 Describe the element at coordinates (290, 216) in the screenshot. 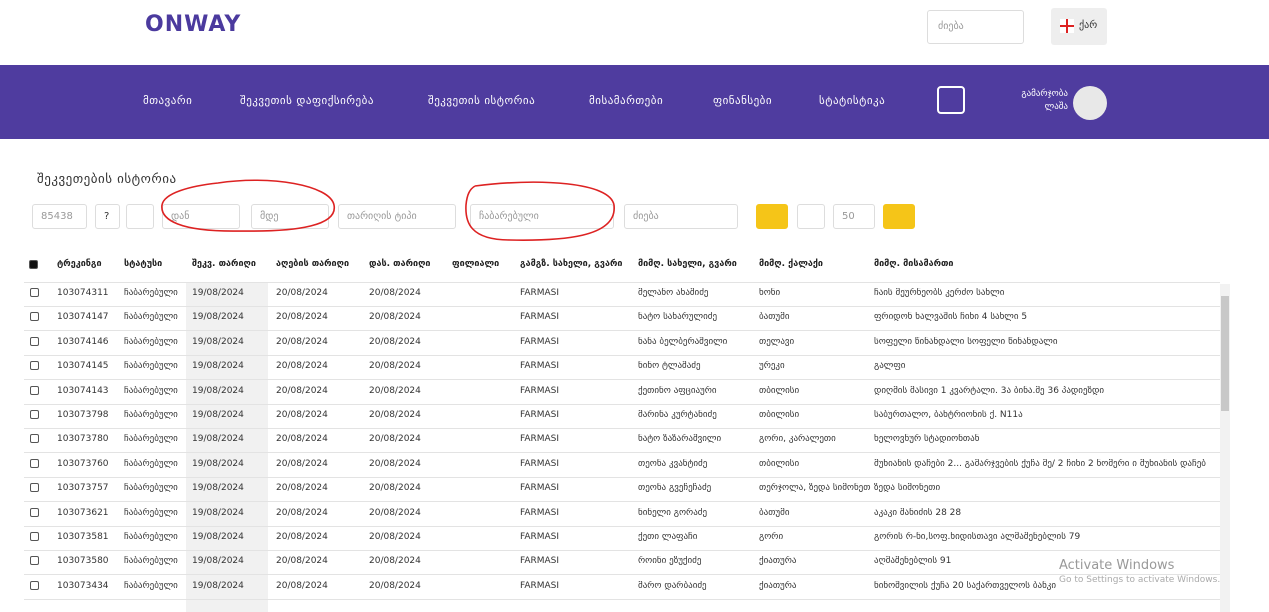

I see `to-date: მდე` at that location.